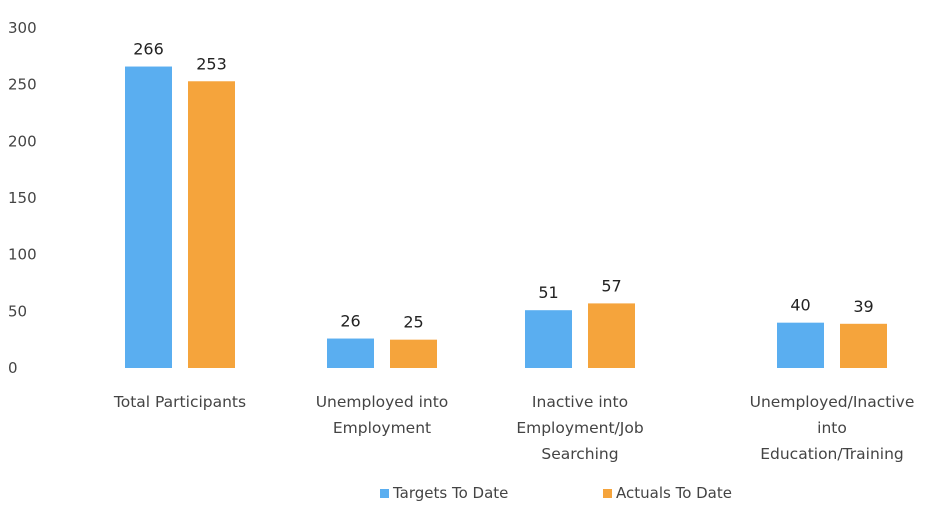  What do you see at coordinates (579, 428) in the screenshot?
I see `category-label: Employment/Job` at bounding box center [579, 428].